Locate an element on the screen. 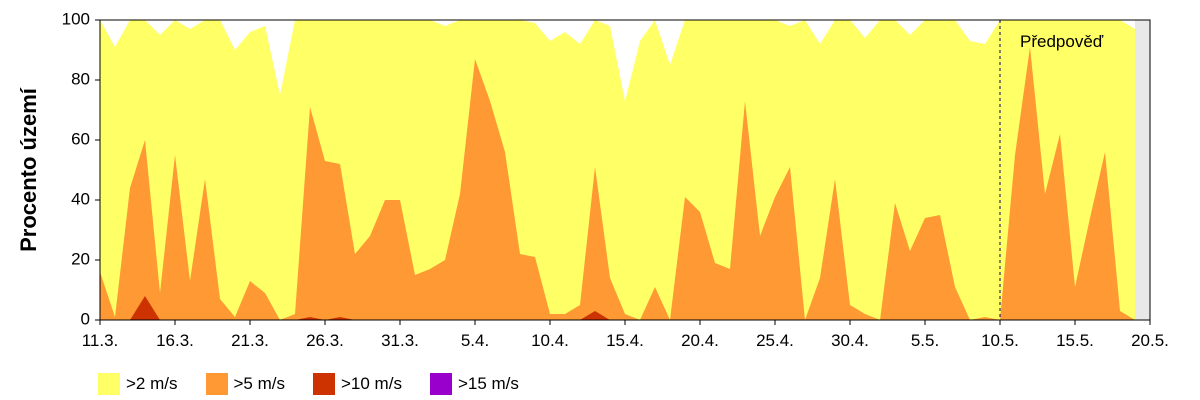 This screenshot has width=1200, height=400. y-tick-label: 100 is located at coordinates (76, 18).